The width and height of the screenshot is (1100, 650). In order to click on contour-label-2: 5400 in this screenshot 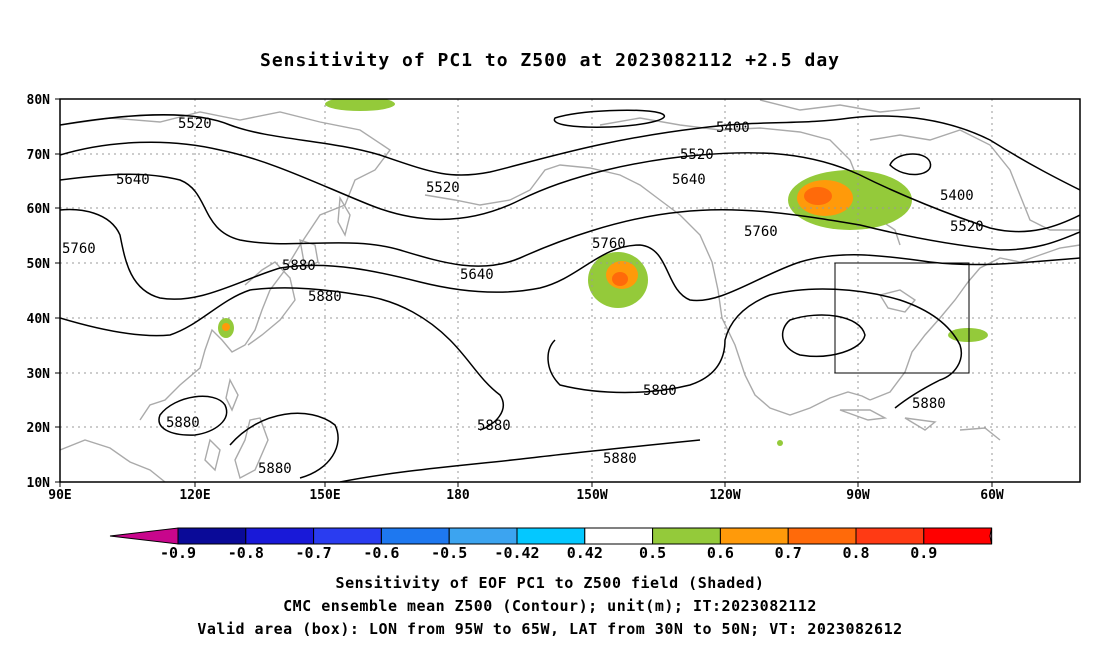, I will do `click(733, 128)`.